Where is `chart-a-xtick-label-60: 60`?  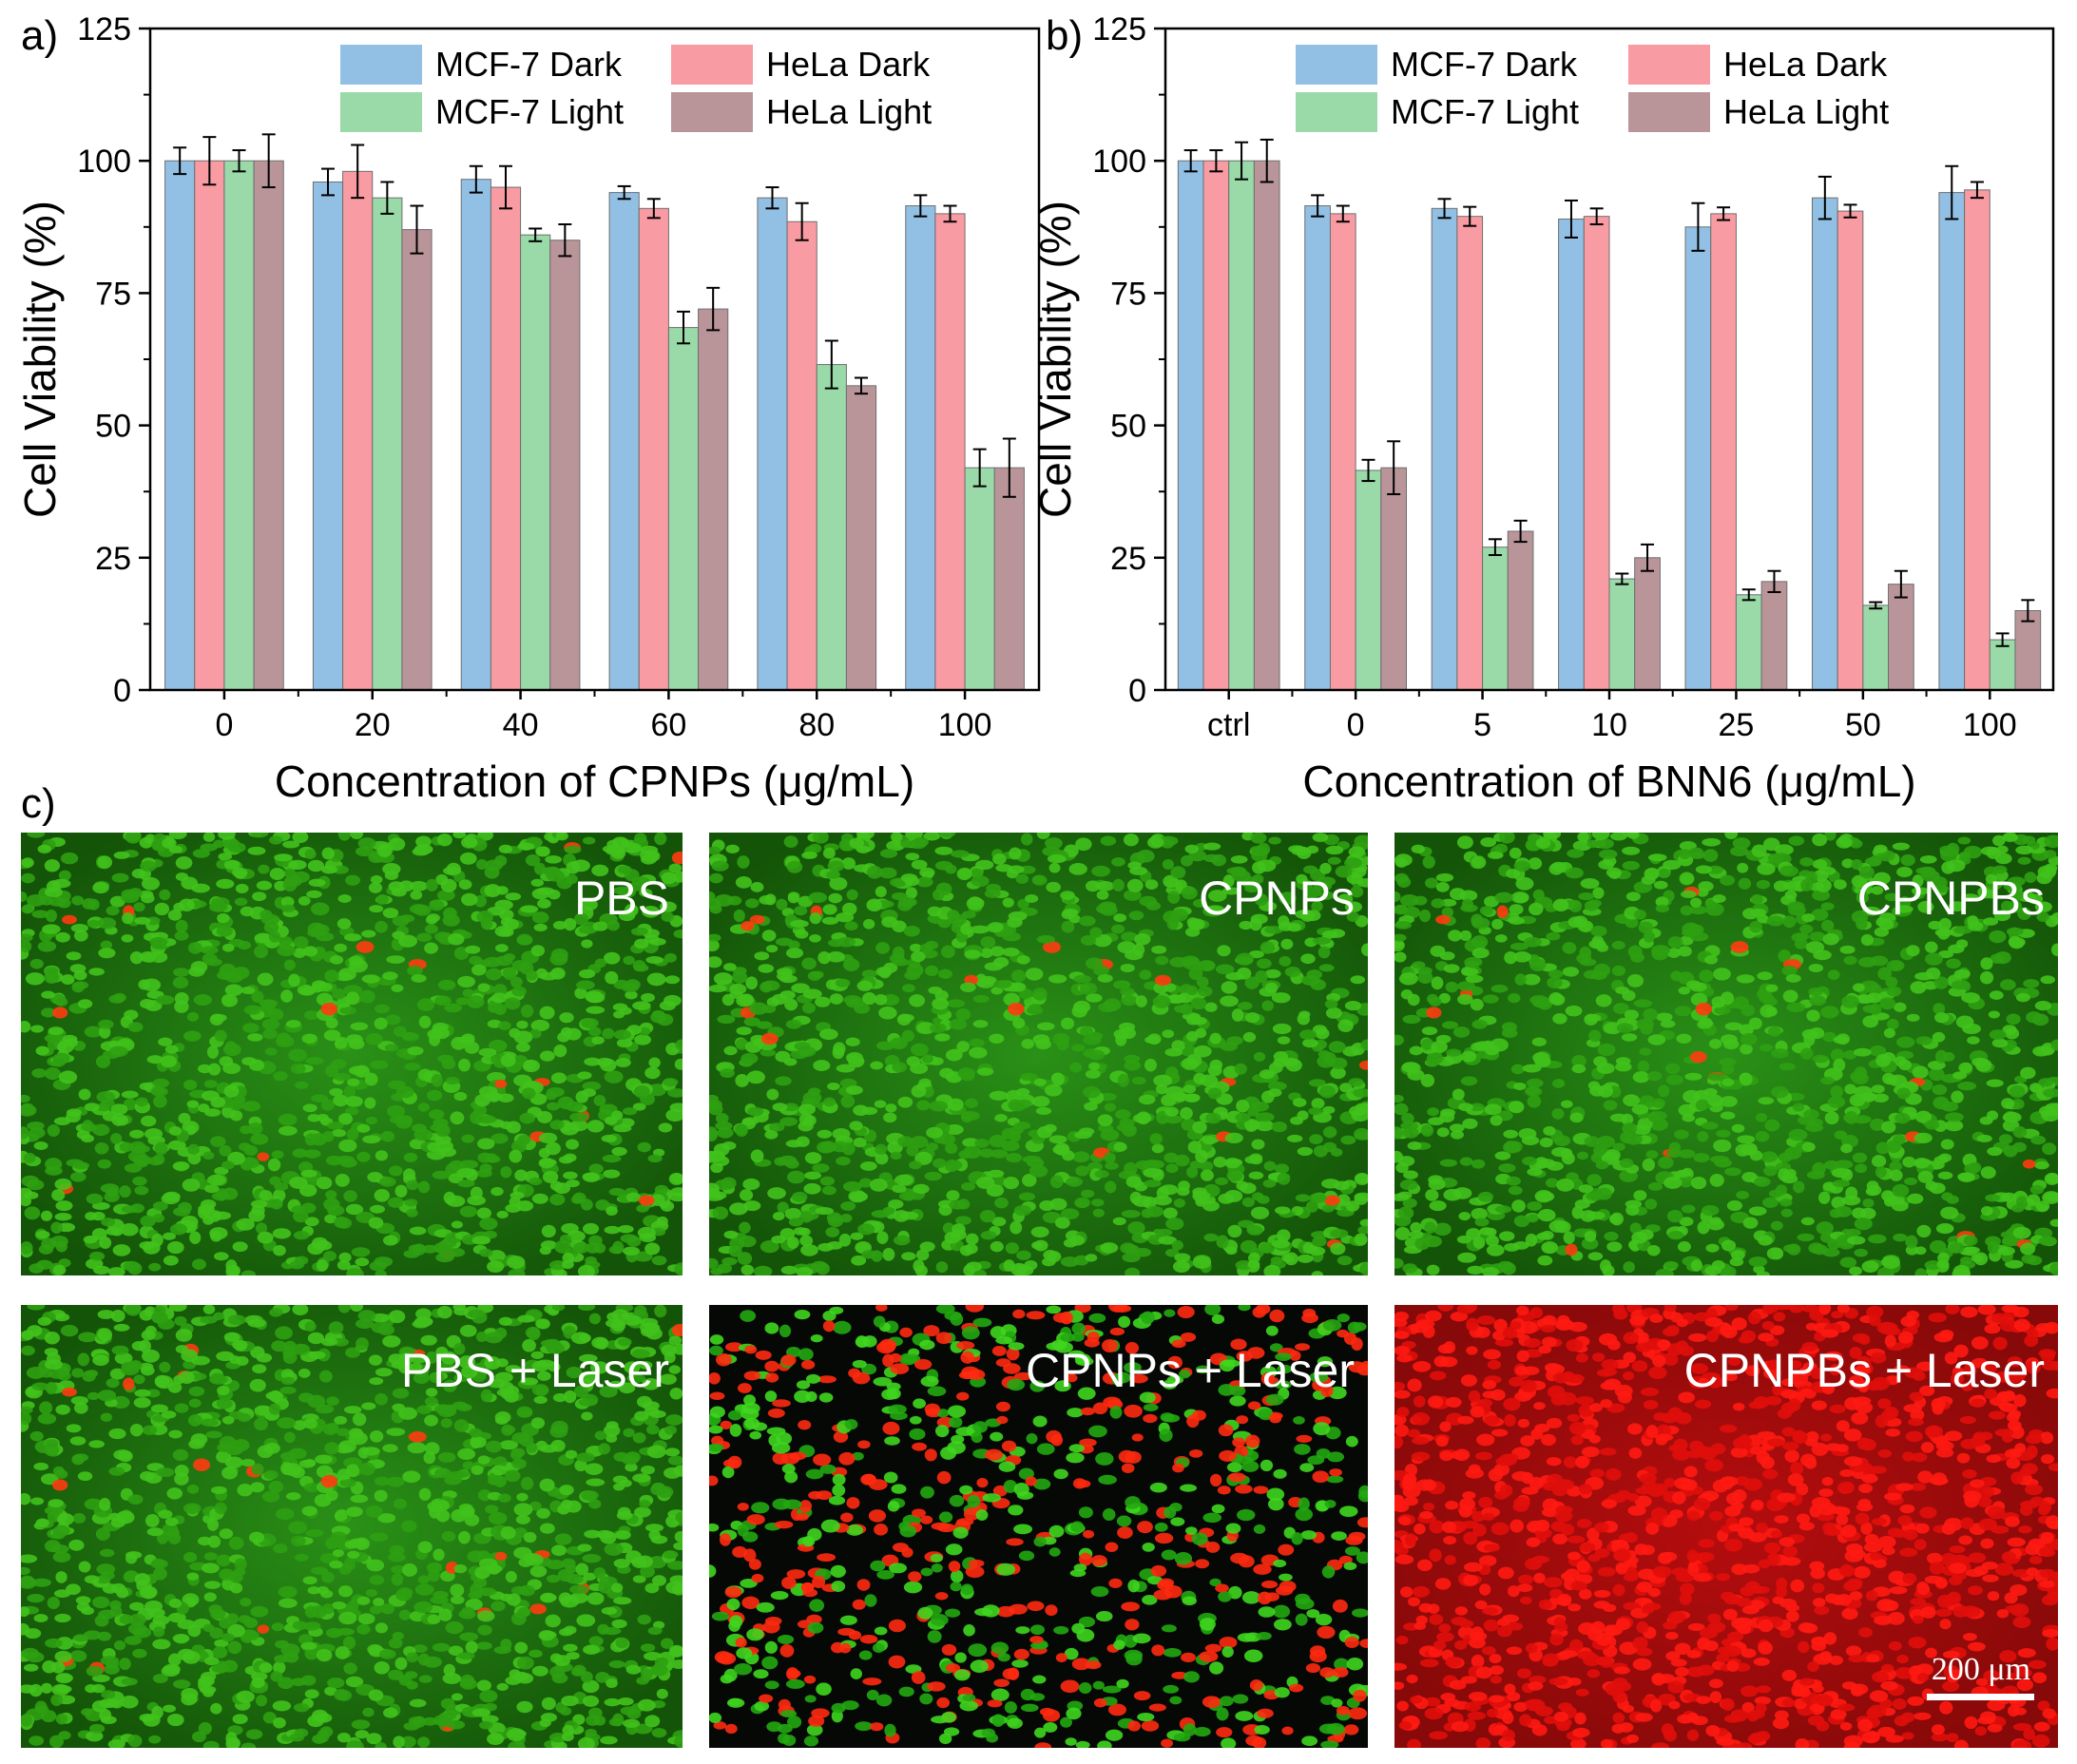
chart-a-xtick-label-60: 60 is located at coordinates (669, 725).